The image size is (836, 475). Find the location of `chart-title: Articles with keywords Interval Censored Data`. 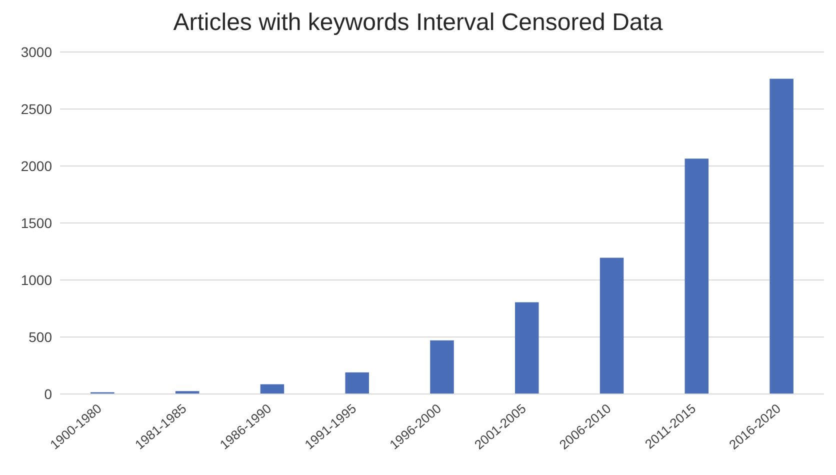

chart-title: Articles with keywords Interval Censored Data is located at coordinates (418, 23).